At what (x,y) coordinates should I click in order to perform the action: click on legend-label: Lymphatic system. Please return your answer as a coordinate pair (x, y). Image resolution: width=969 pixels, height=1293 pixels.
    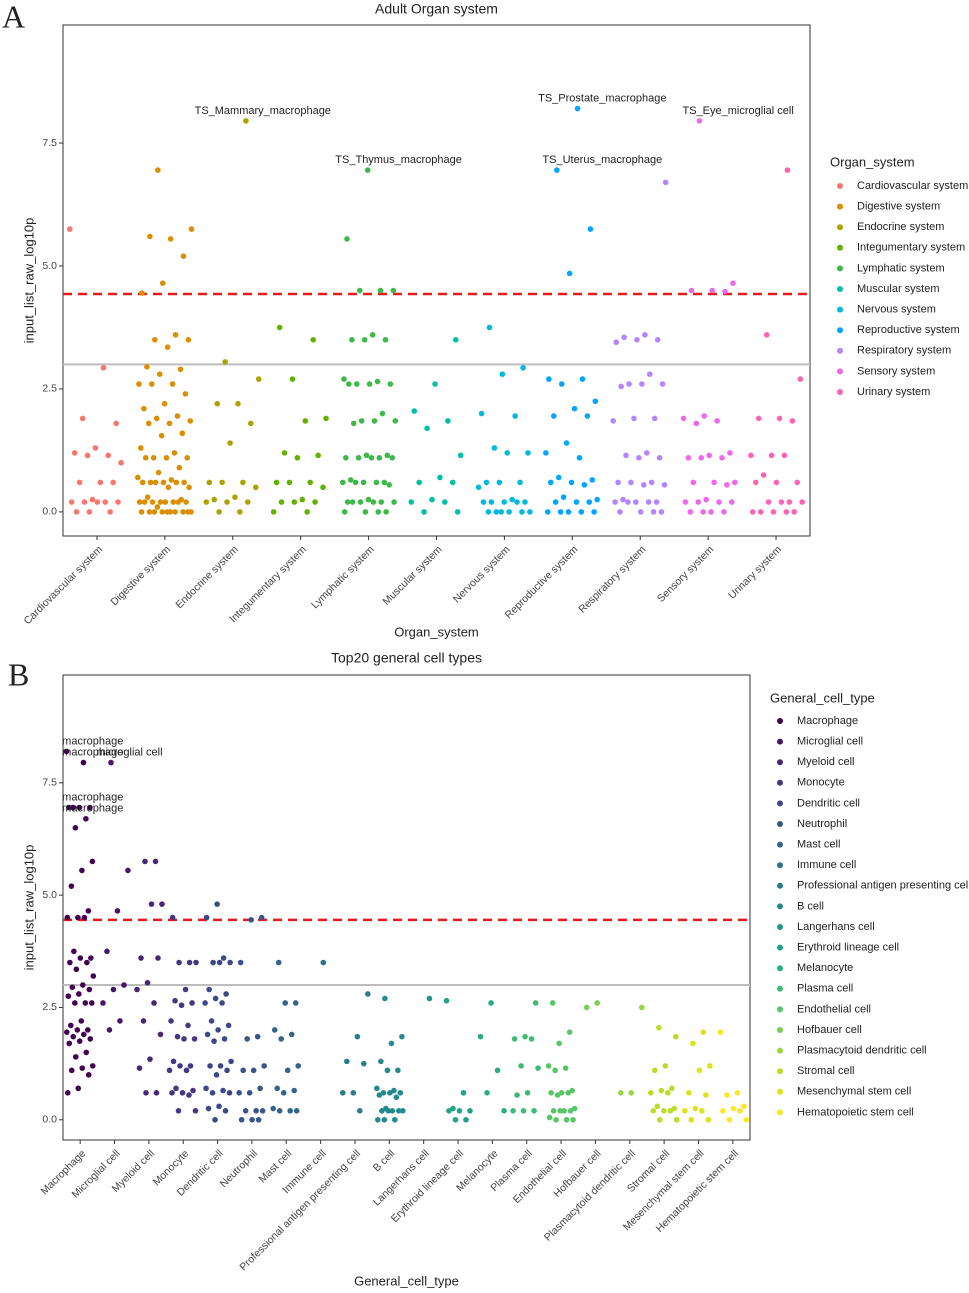
    Looking at the image, I should click on (901, 268).